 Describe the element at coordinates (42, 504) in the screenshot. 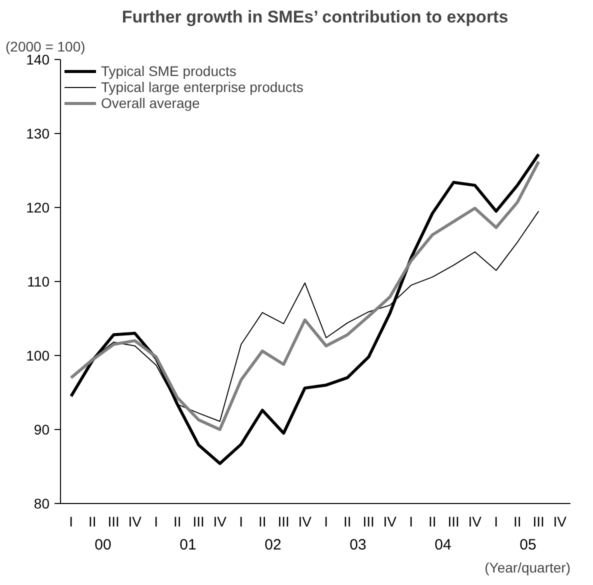

I see `y-tick-label: 80` at that location.